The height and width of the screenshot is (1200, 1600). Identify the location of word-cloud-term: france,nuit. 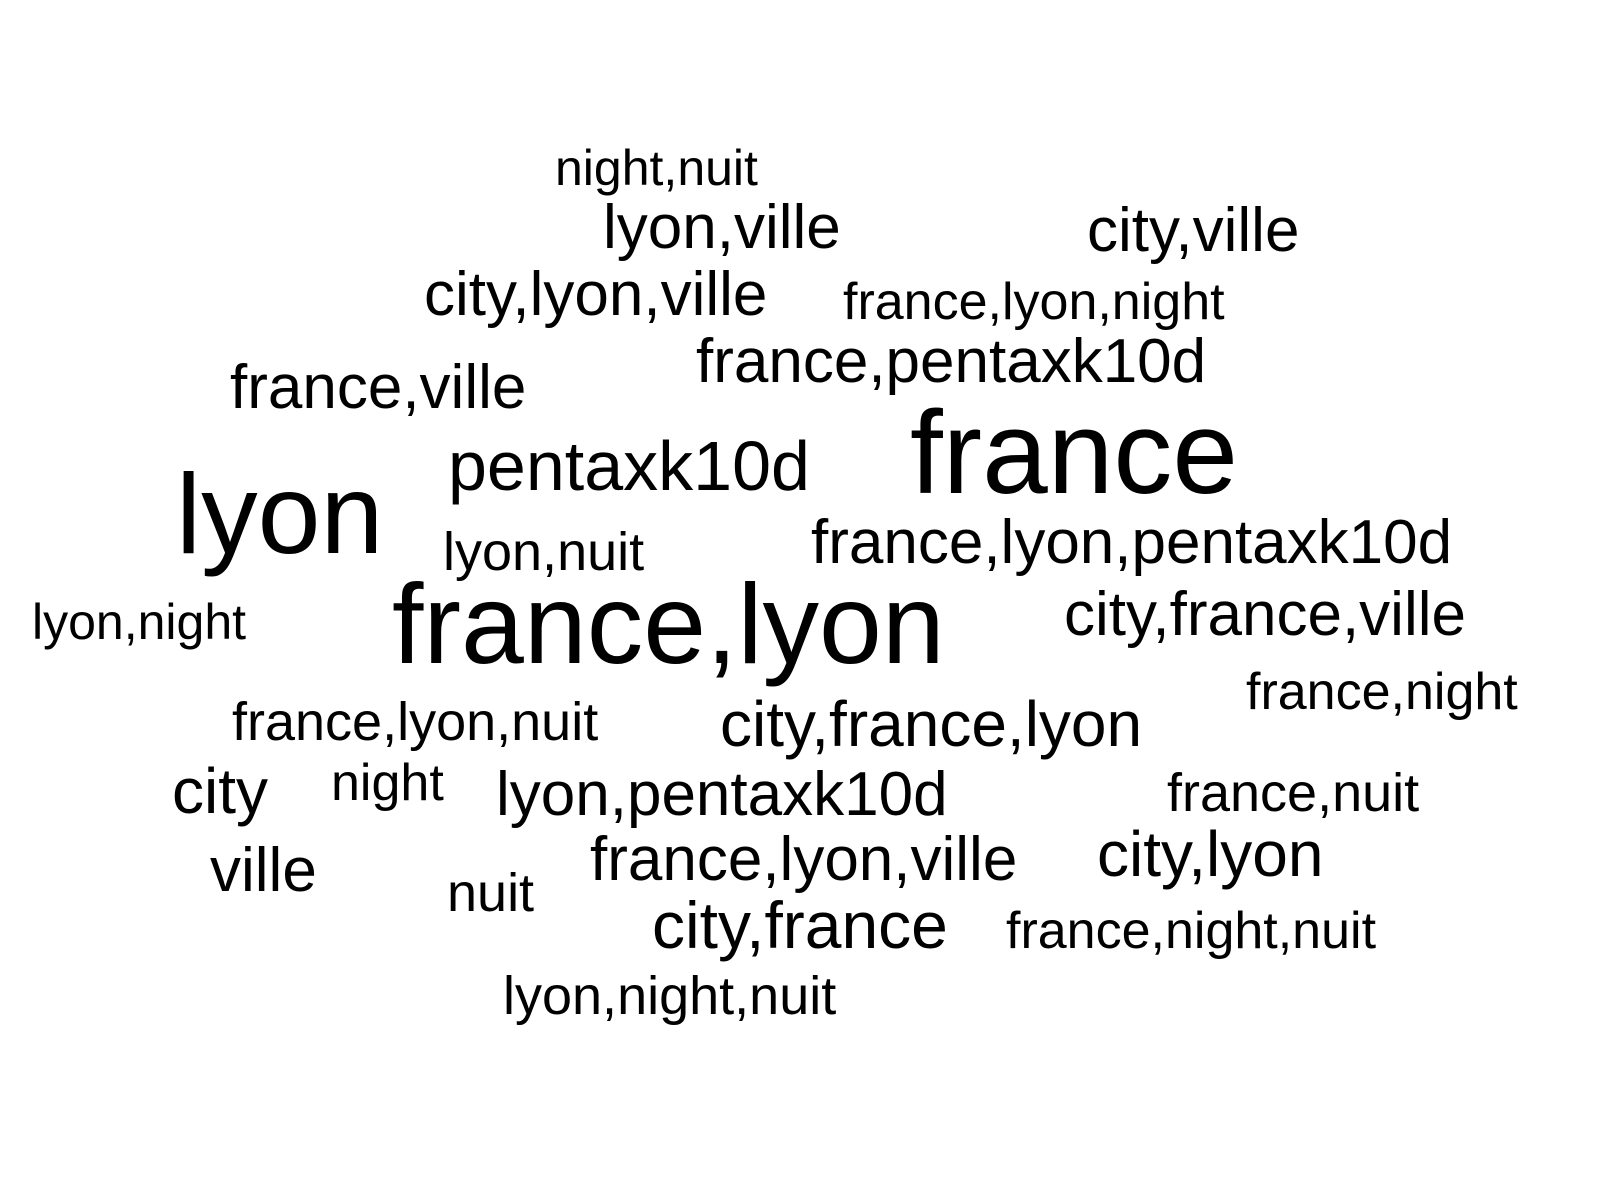
(1293, 793).